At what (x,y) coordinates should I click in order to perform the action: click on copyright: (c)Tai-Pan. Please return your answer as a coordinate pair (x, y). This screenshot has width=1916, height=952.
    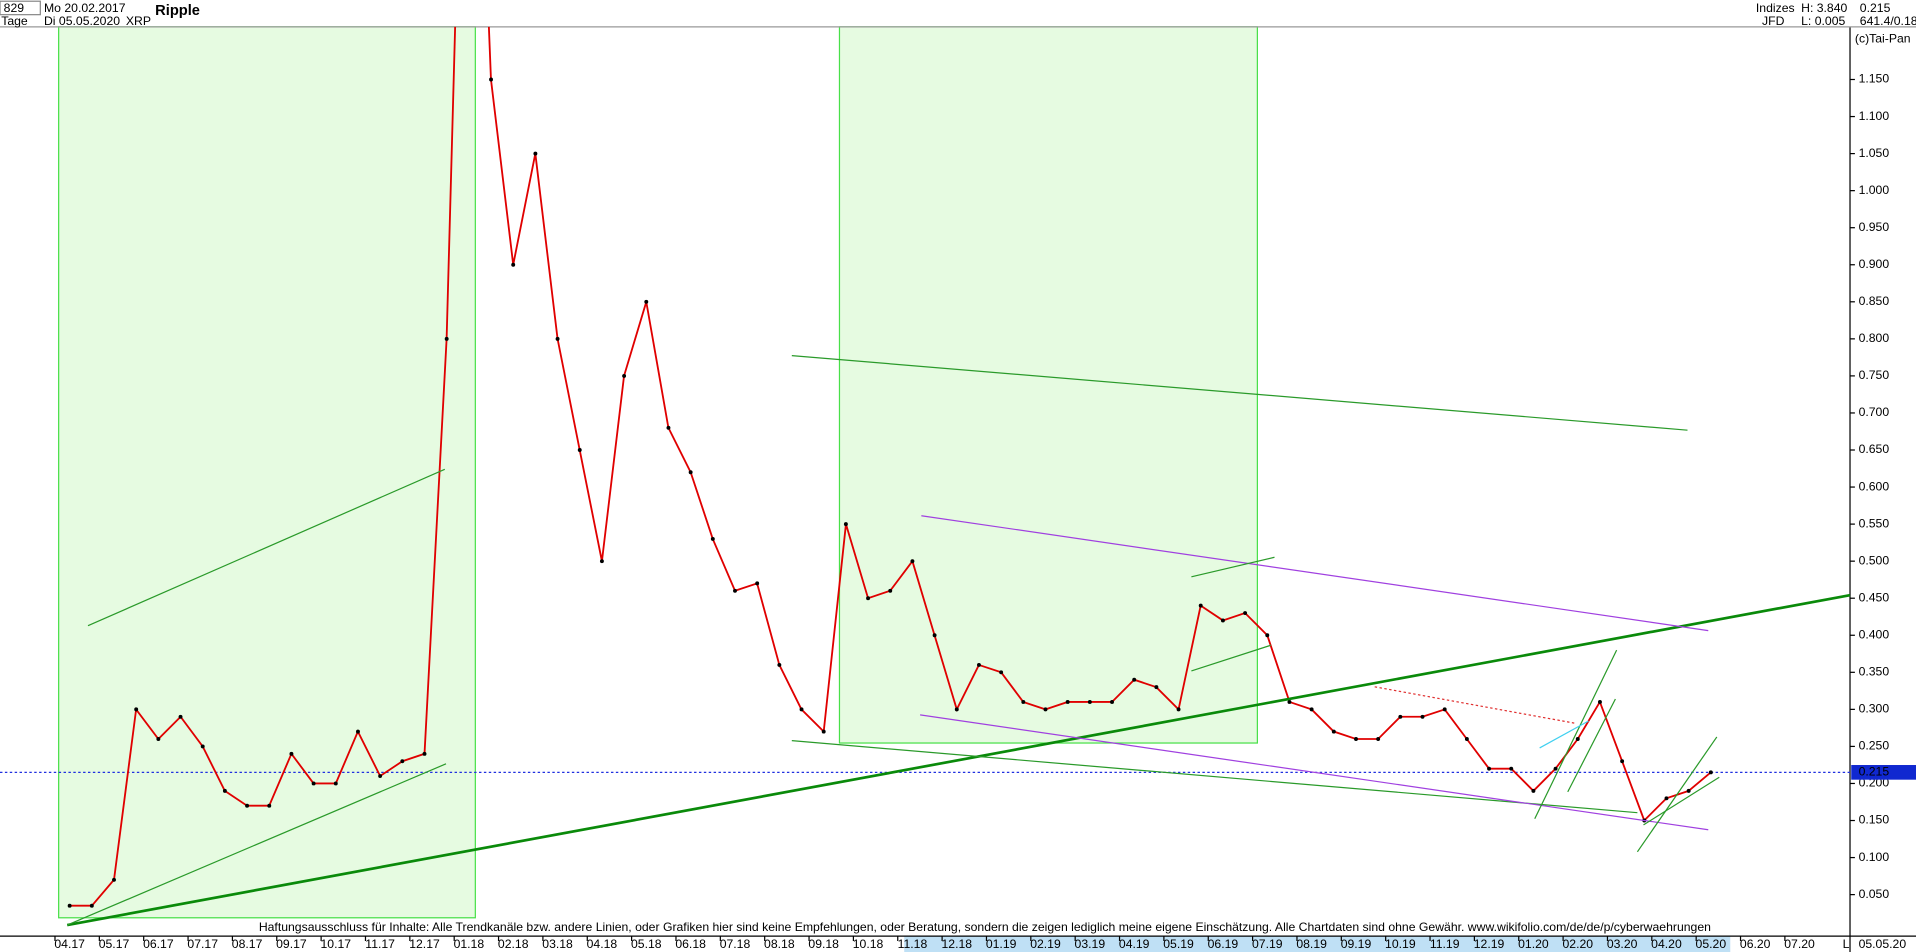
    Looking at the image, I should click on (1883, 38).